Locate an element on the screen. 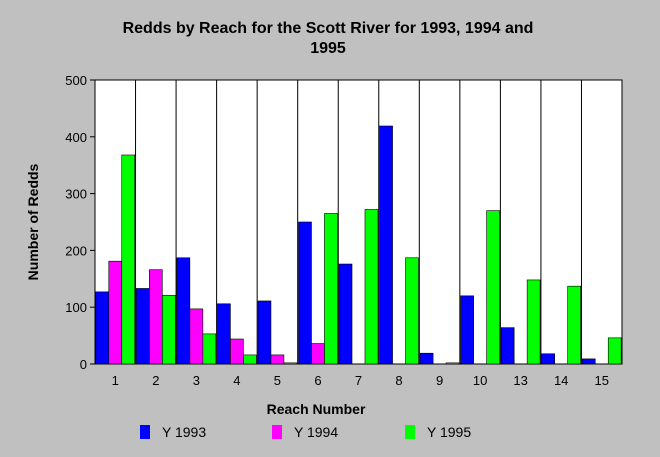 The image size is (660, 457). x-tick-label: 5 is located at coordinates (277, 380).